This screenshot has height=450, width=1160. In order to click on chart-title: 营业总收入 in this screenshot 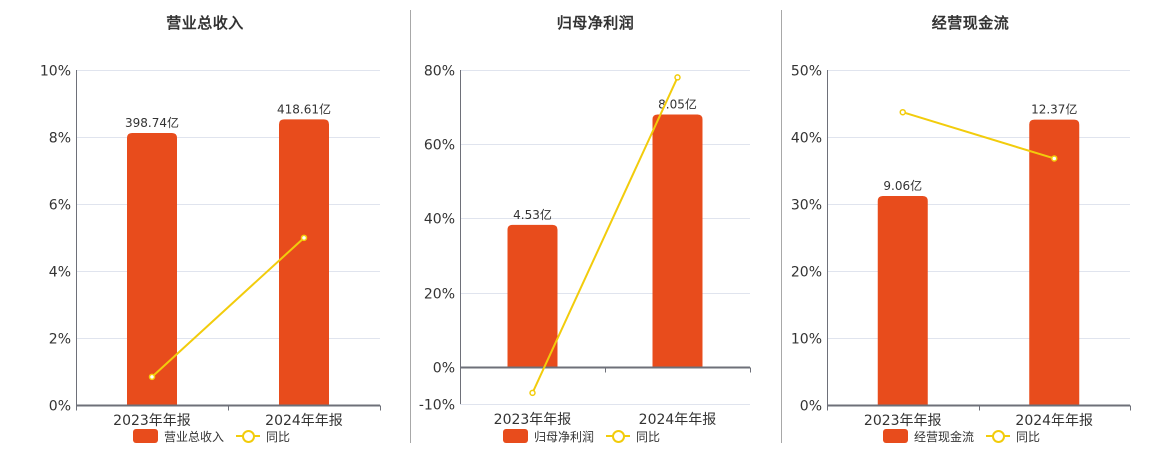, I will do `click(205, 23)`.